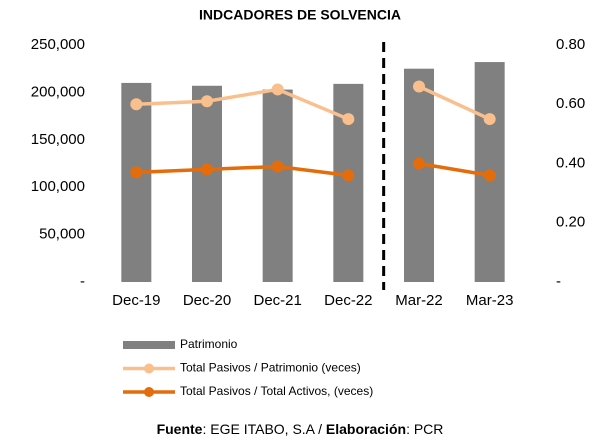 The image size is (598, 440). Describe the element at coordinates (207, 300) in the screenshot. I see `x-tick-label: Dec-20` at that location.